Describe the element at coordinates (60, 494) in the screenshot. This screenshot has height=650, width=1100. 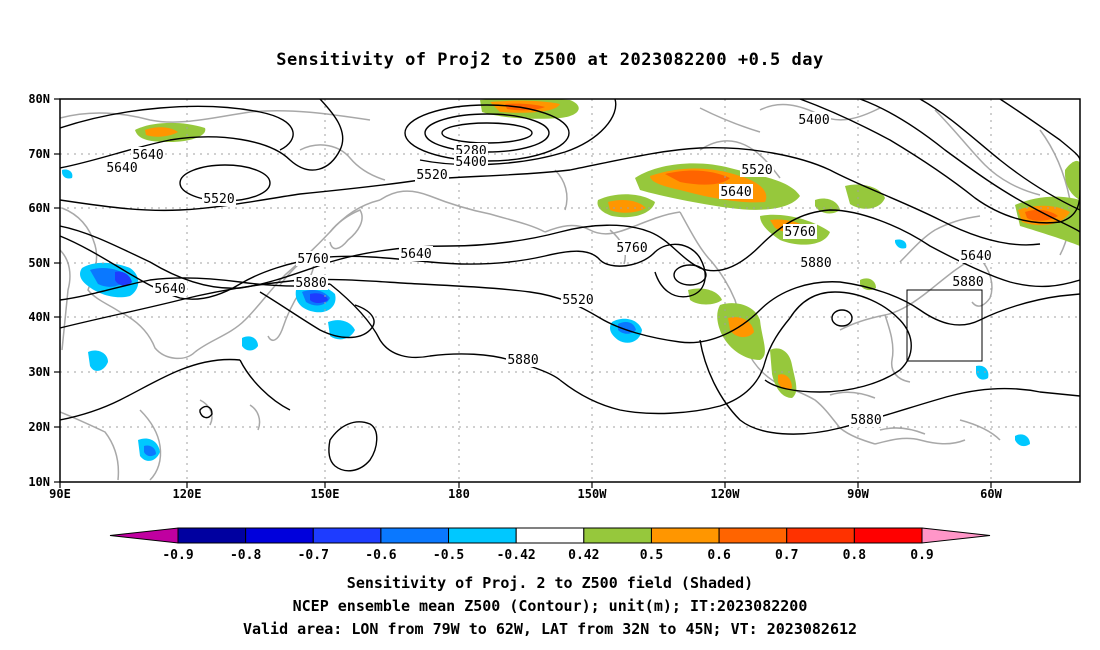
I see `lon-tick-label: 90E` at that location.